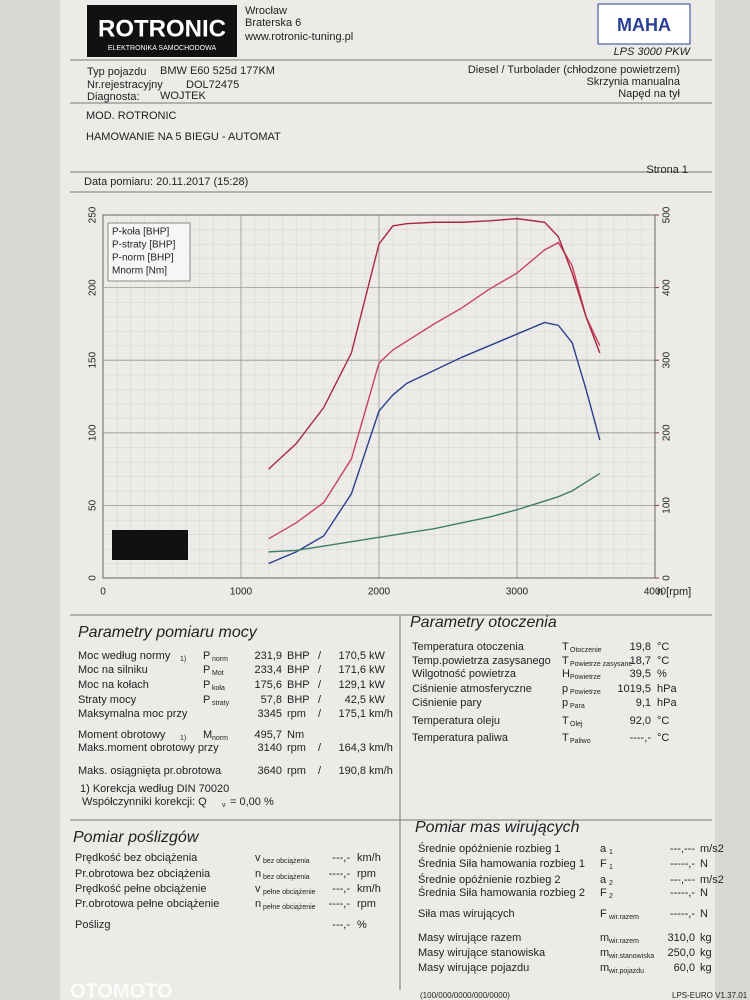  Describe the element at coordinates (481, 661) in the screenshot. I see `cell-label: Temp.powietrza zasysanego` at that location.